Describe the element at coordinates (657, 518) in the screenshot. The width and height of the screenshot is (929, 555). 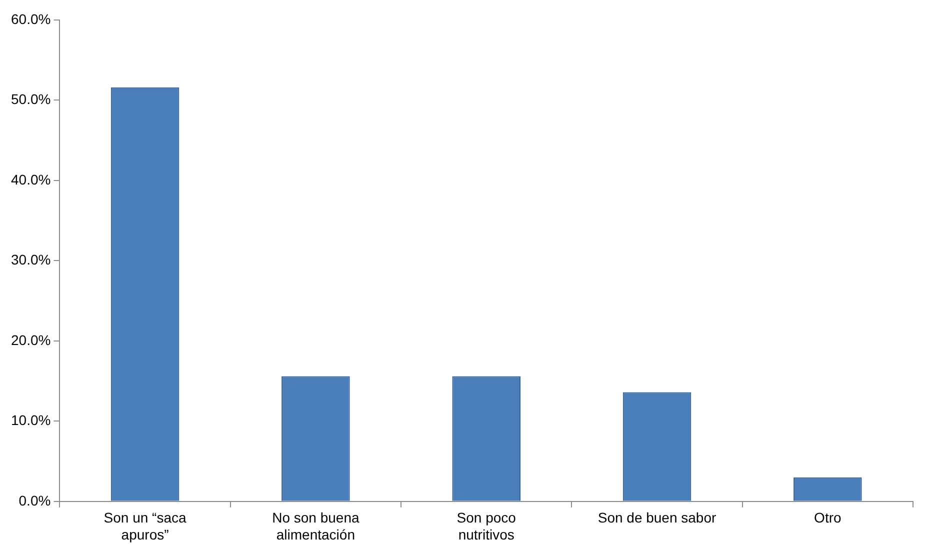
I see `x-tick-label: Son de buen sabor` at that location.